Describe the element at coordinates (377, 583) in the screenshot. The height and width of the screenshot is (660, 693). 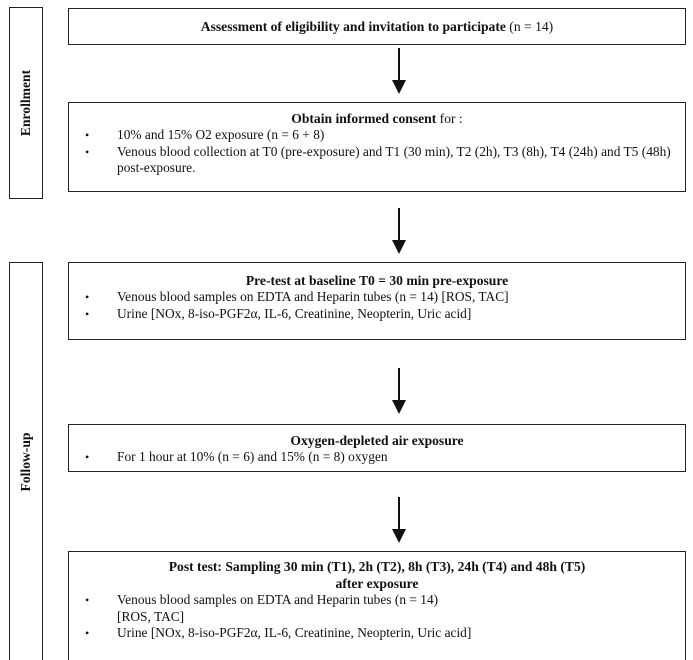
I see `post-test-title-line2: after exposure` at that location.